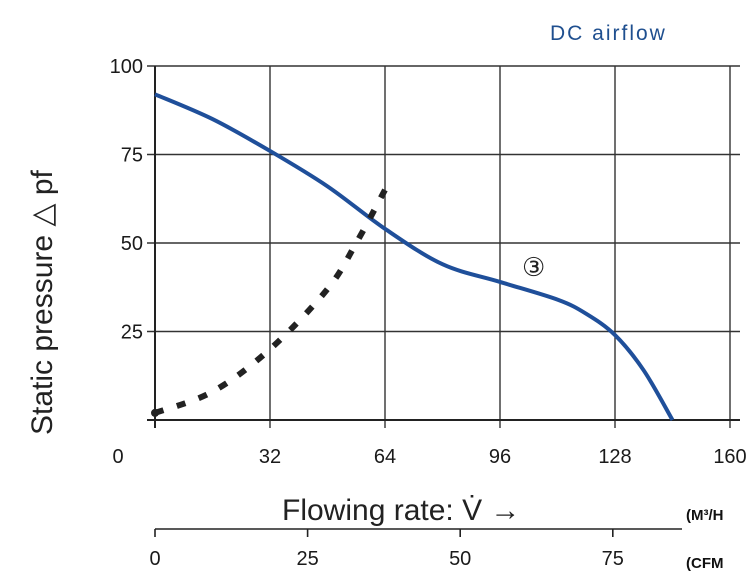  What do you see at coordinates (608, 33) in the screenshot?
I see `chart-title: DC airflow` at bounding box center [608, 33].